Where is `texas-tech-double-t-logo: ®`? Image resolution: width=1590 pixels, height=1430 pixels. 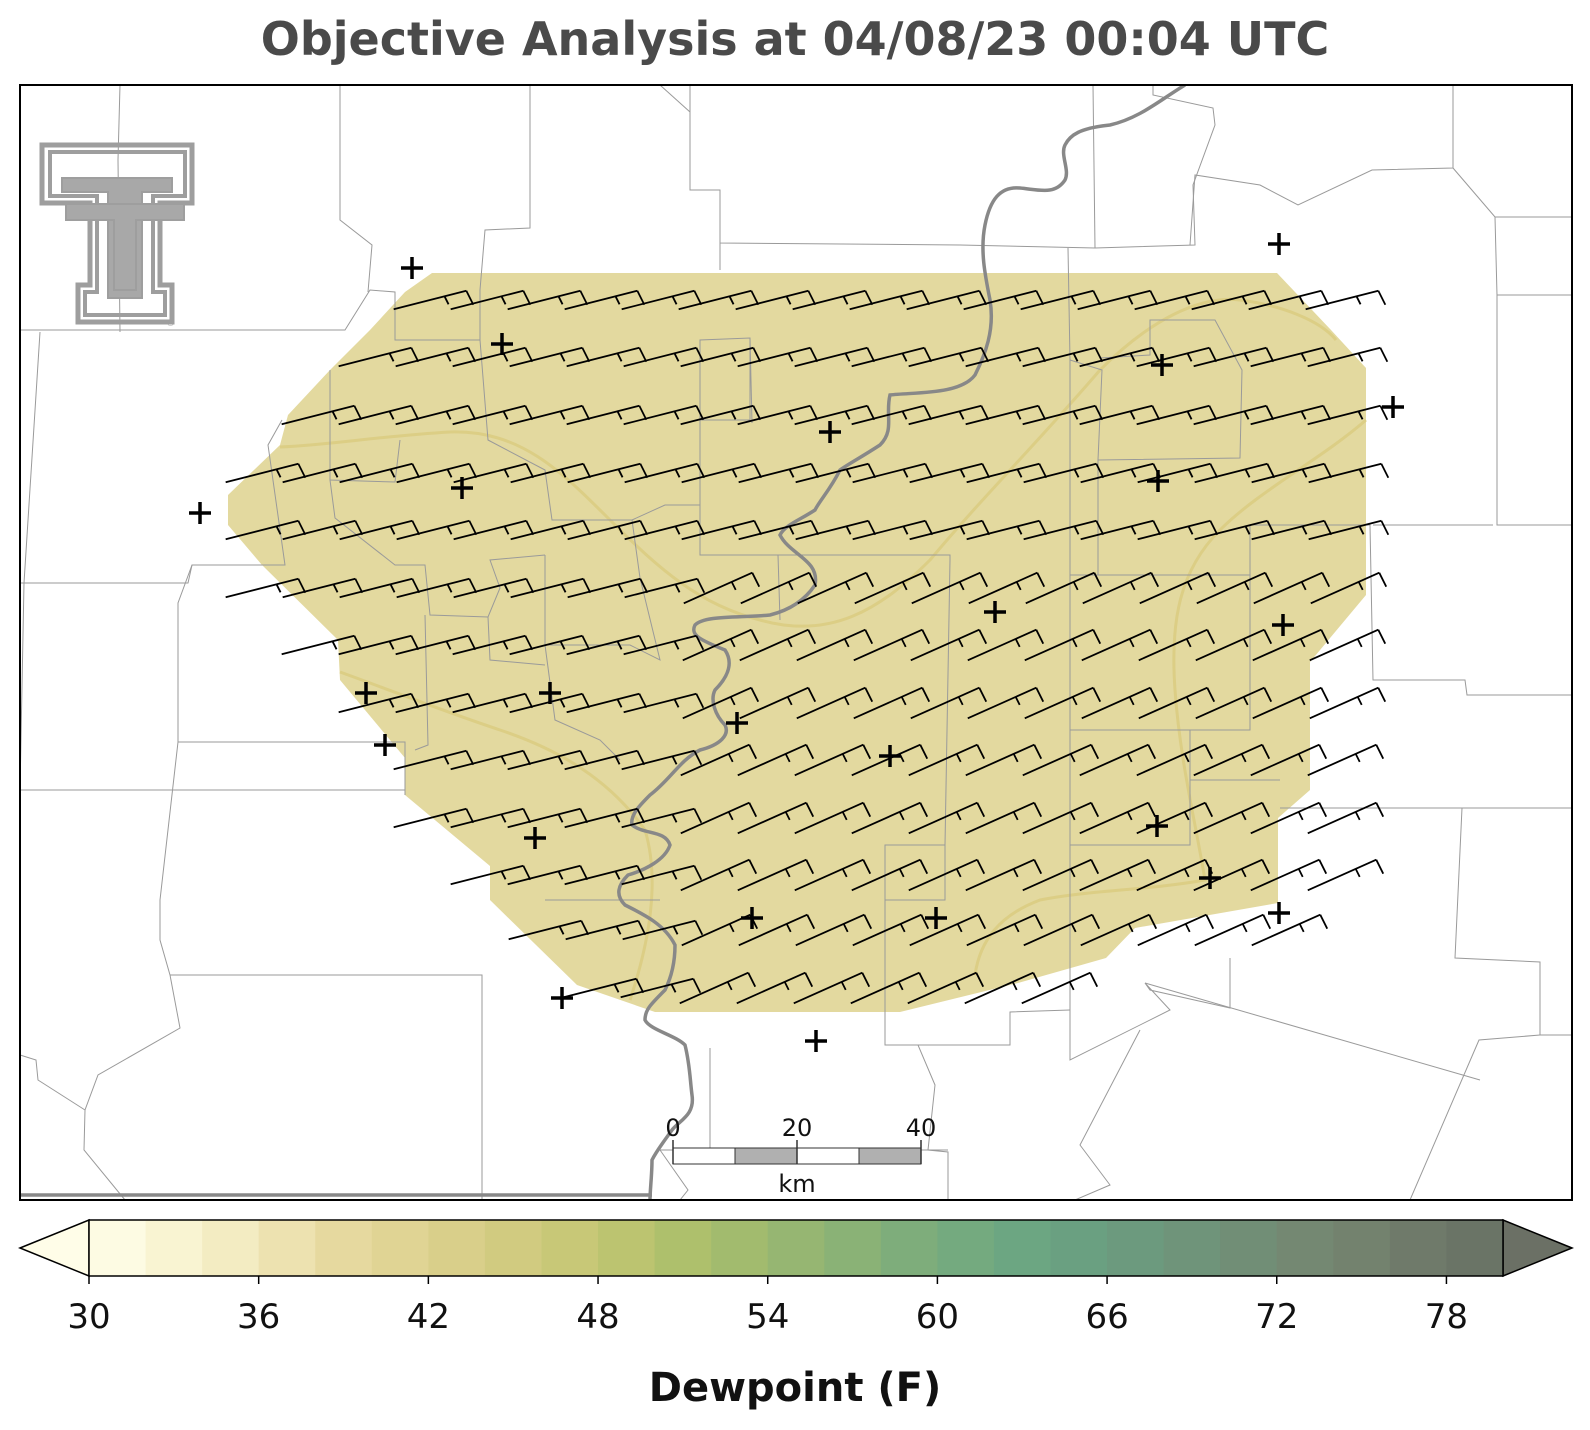
texas-tech-double-t-logo: ® is located at coordinates (117, 235).